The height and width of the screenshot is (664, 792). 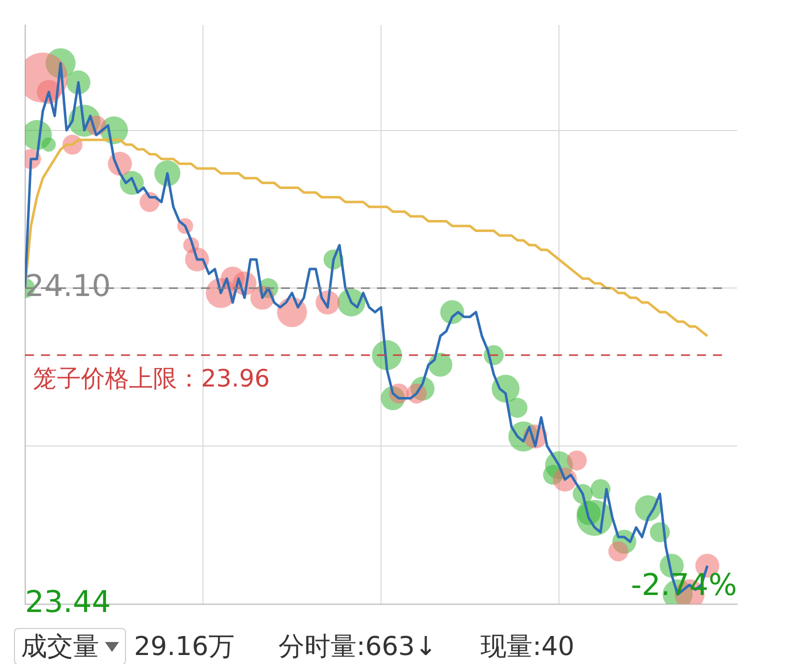 What do you see at coordinates (357, 647) in the screenshot?
I see `text: 分时量:663↓` at bounding box center [357, 647].